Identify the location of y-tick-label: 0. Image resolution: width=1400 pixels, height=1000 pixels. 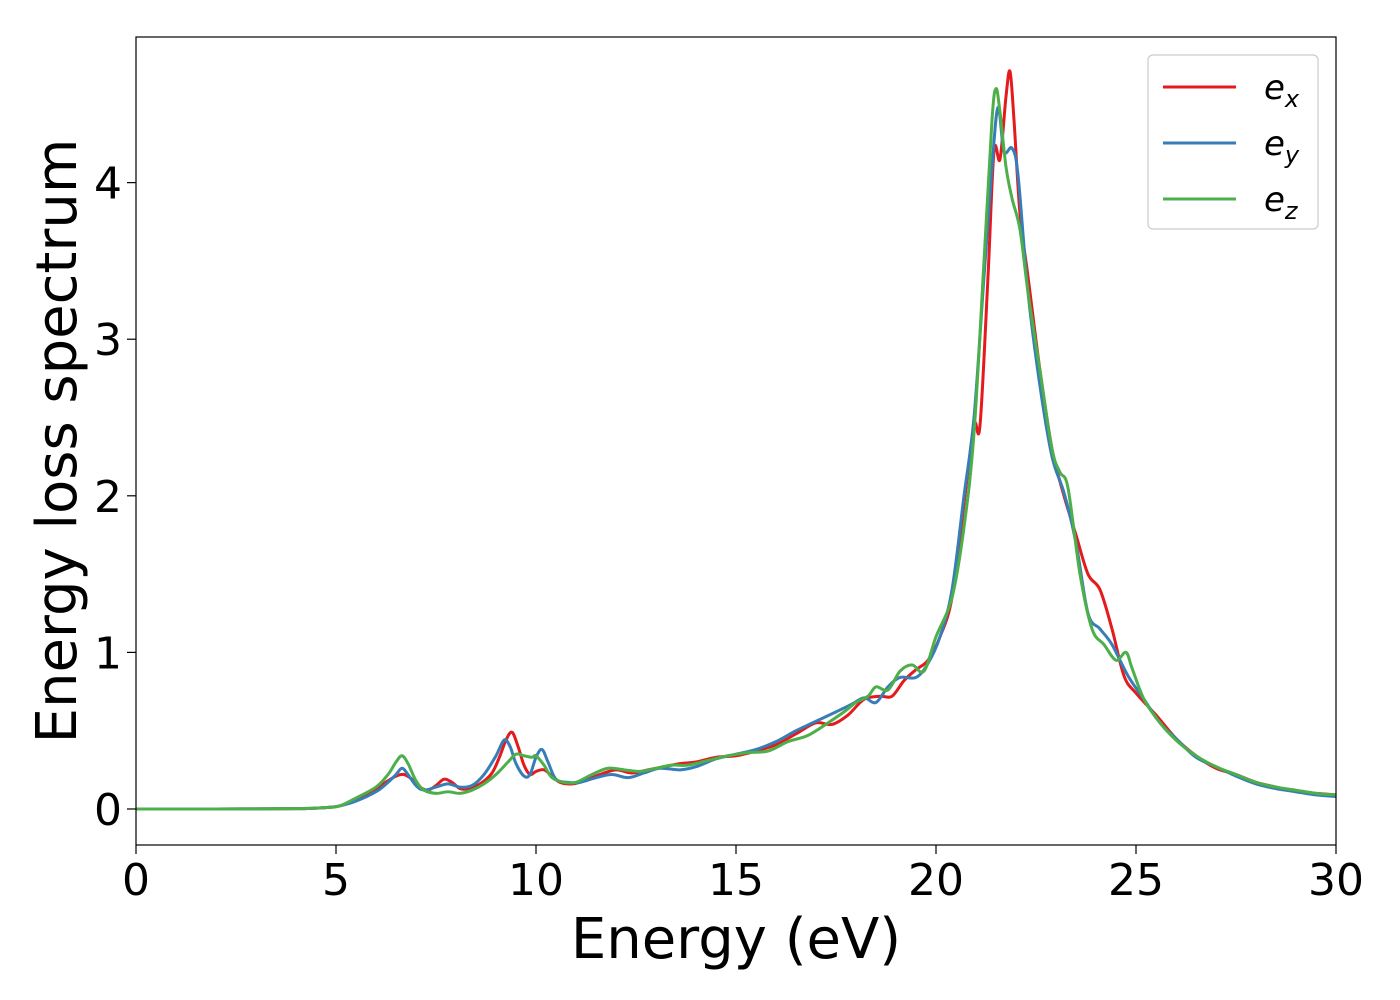
(108, 810).